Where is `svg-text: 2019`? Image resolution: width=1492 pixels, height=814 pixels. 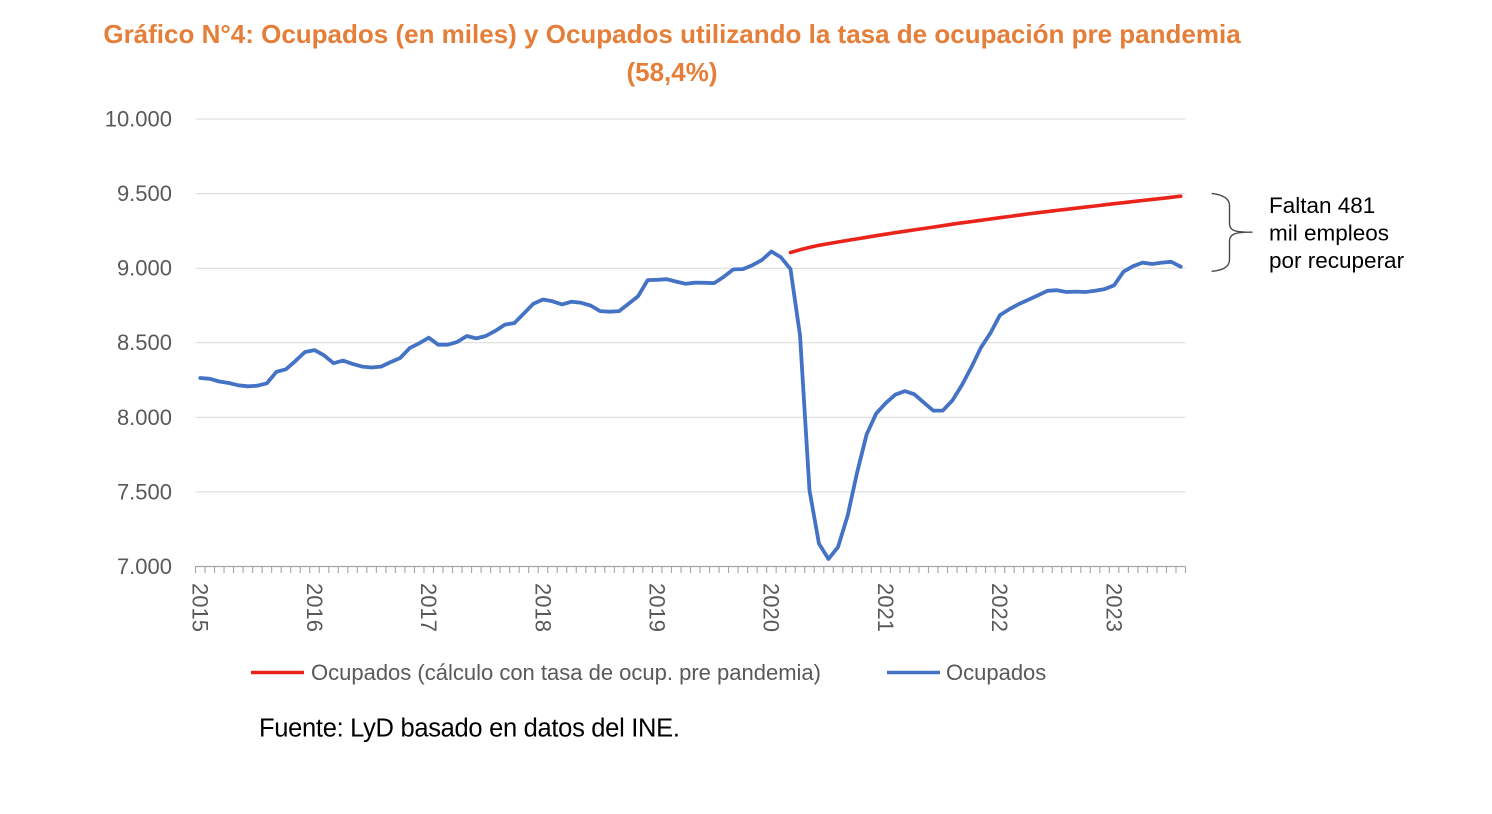
svg-text: 2019 is located at coordinates (657, 607).